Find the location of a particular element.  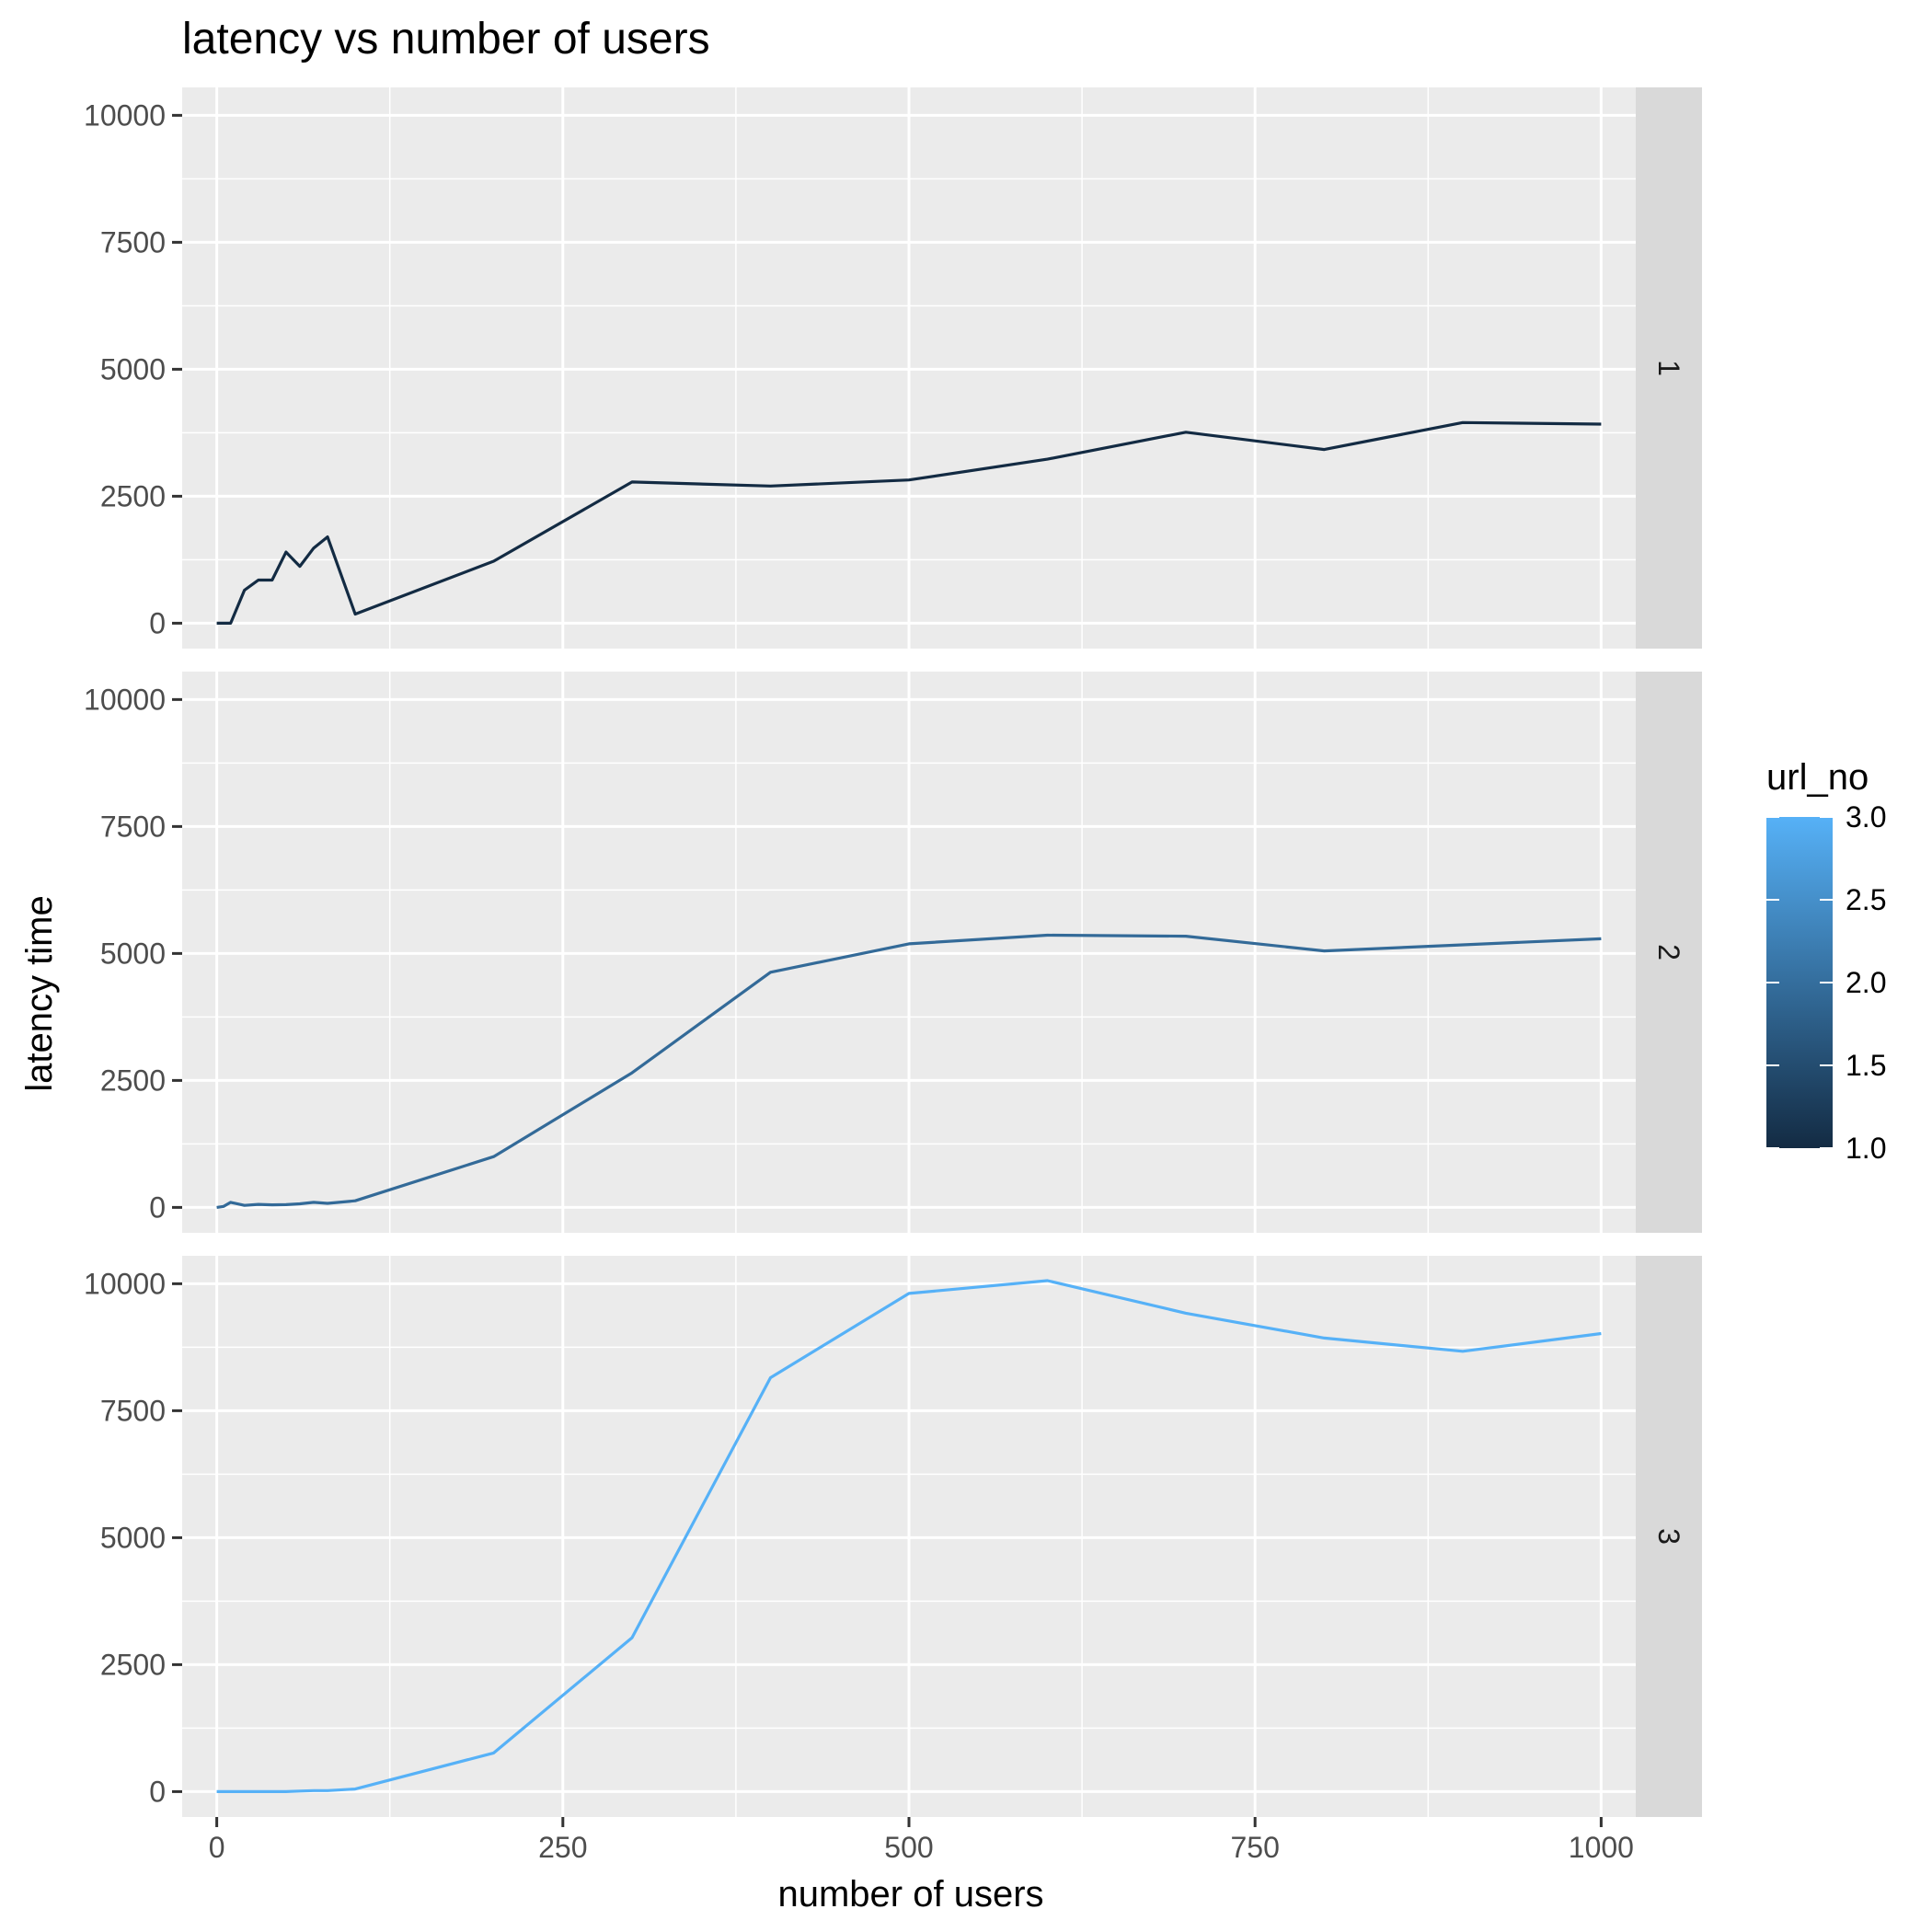

facet-strip-label: 2 is located at coordinates (1668, 952).